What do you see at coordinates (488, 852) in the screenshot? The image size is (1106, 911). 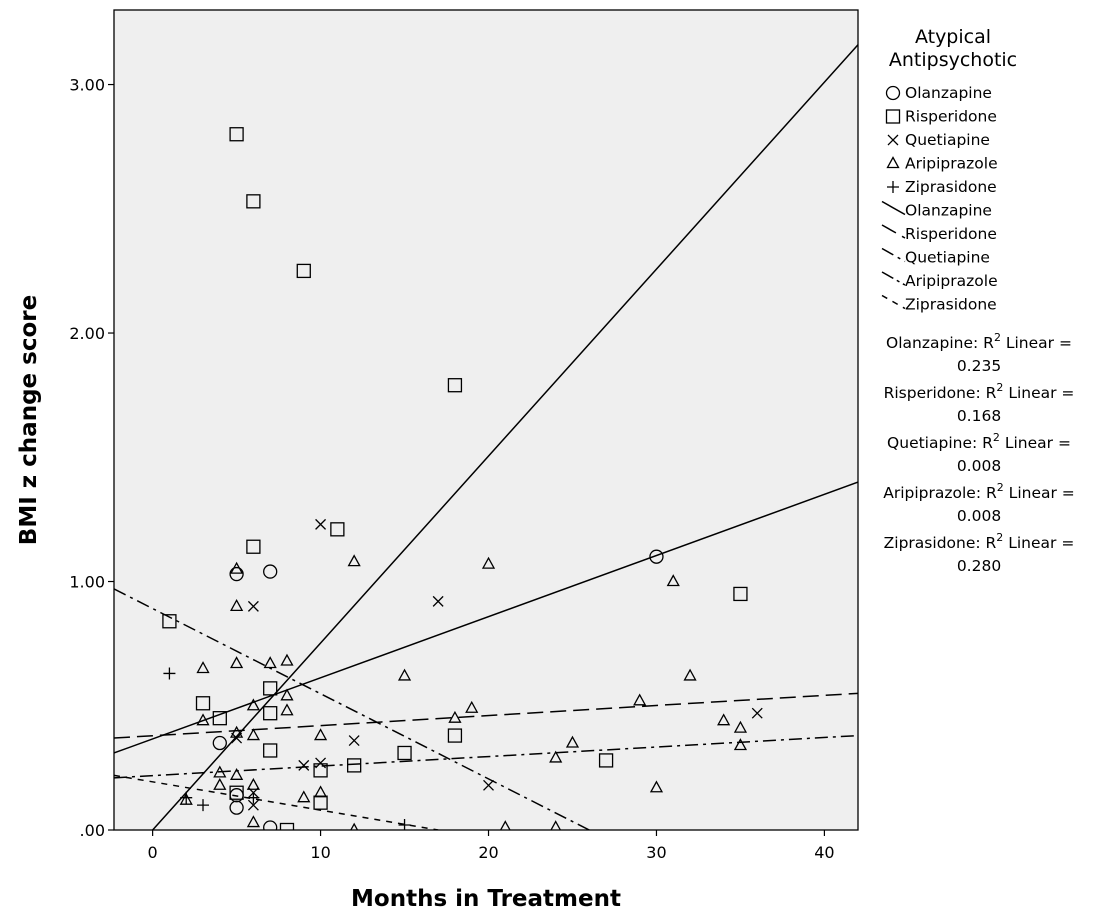 I see `x-tick-label: 20` at bounding box center [488, 852].